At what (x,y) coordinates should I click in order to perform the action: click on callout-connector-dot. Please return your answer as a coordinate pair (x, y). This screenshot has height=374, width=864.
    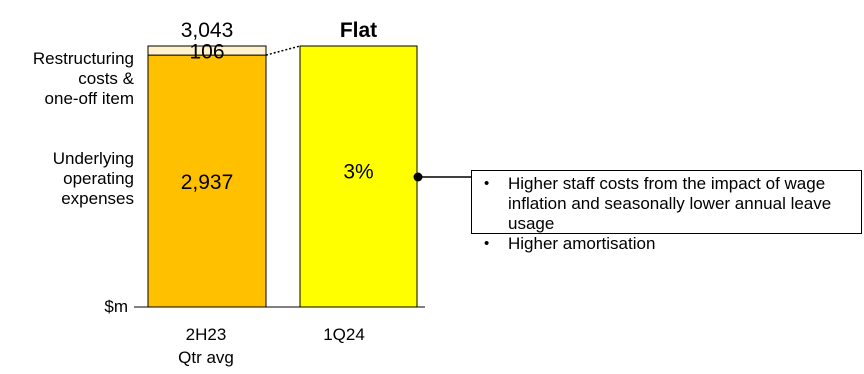
    Looking at the image, I should click on (418, 177).